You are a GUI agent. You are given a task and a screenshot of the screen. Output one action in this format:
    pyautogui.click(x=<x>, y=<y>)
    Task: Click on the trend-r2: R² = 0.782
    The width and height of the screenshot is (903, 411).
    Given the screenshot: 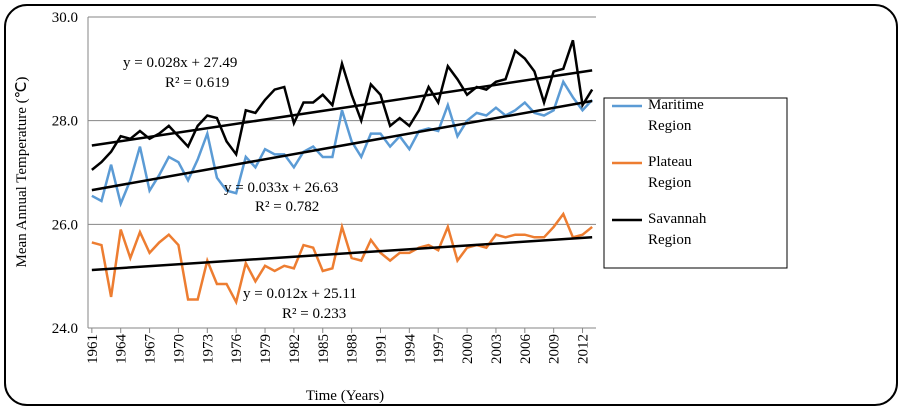 What is the action you would take?
    pyautogui.click(x=287, y=207)
    